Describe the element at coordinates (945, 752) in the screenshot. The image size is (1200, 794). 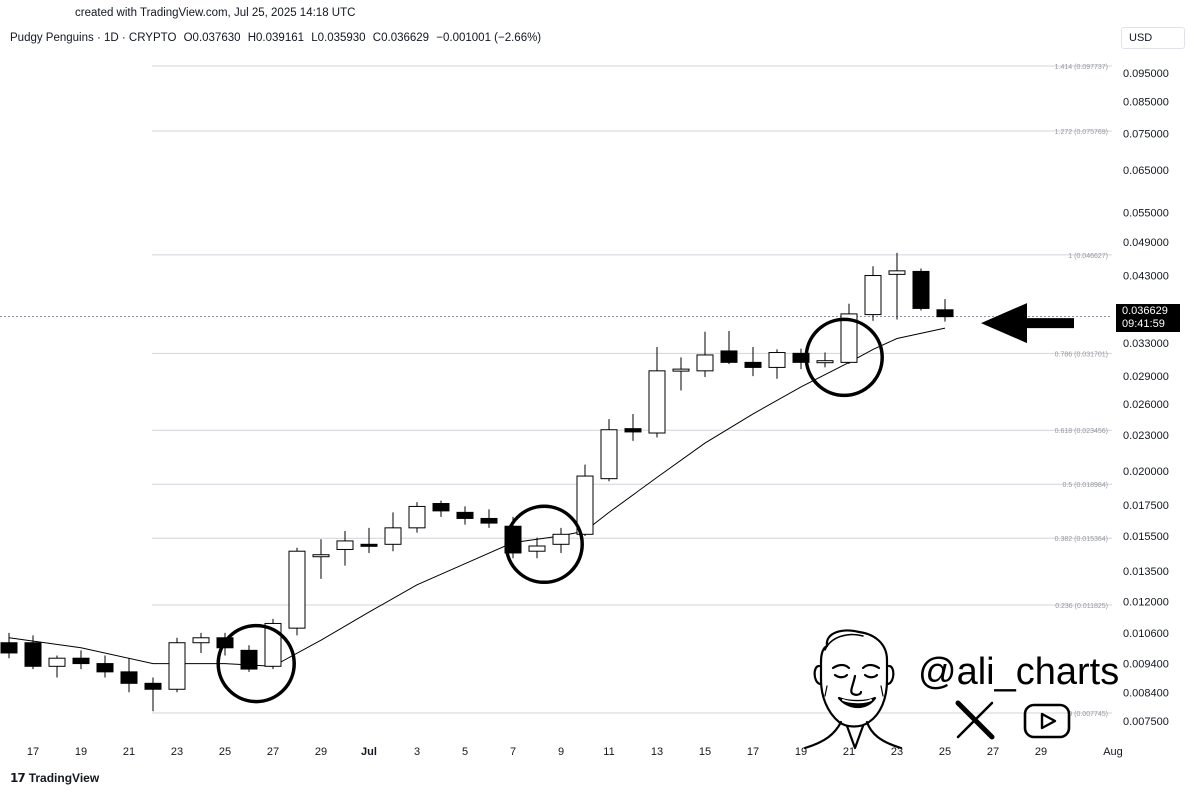
I see `x-tick-label-19: 25` at that location.